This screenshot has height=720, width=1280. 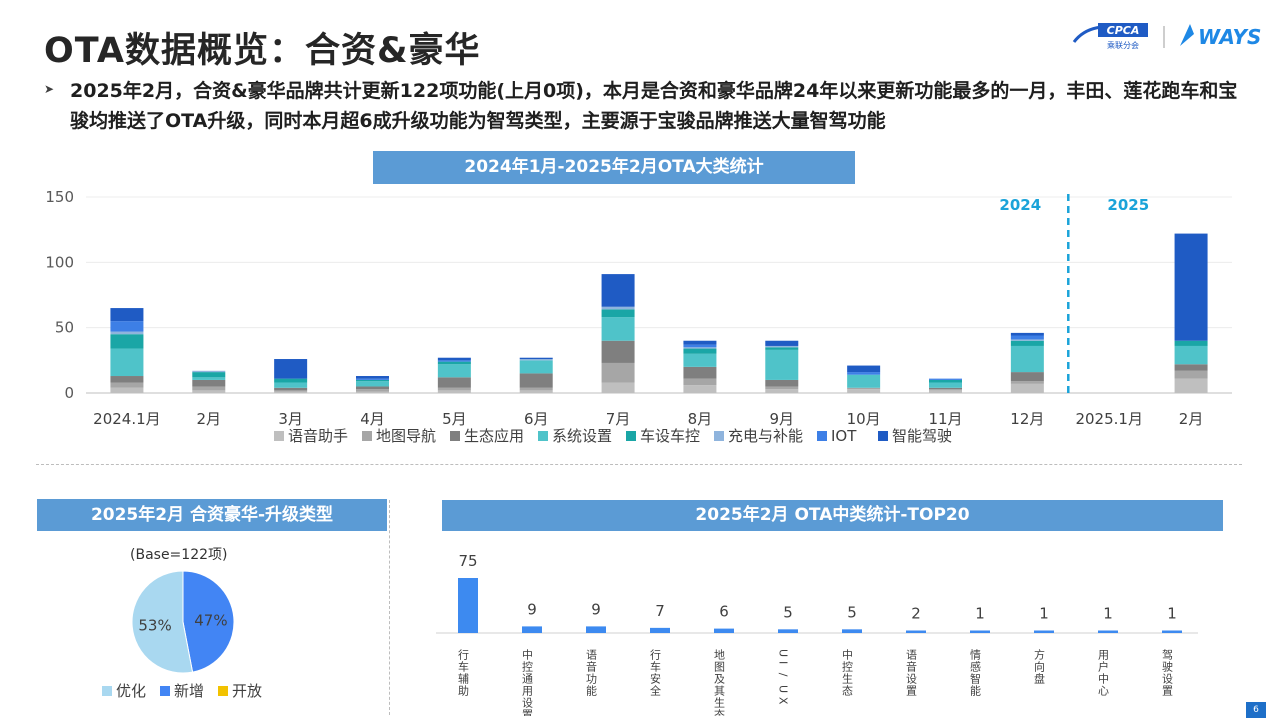 I want to click on section-divider, so click(x=639, y=464).